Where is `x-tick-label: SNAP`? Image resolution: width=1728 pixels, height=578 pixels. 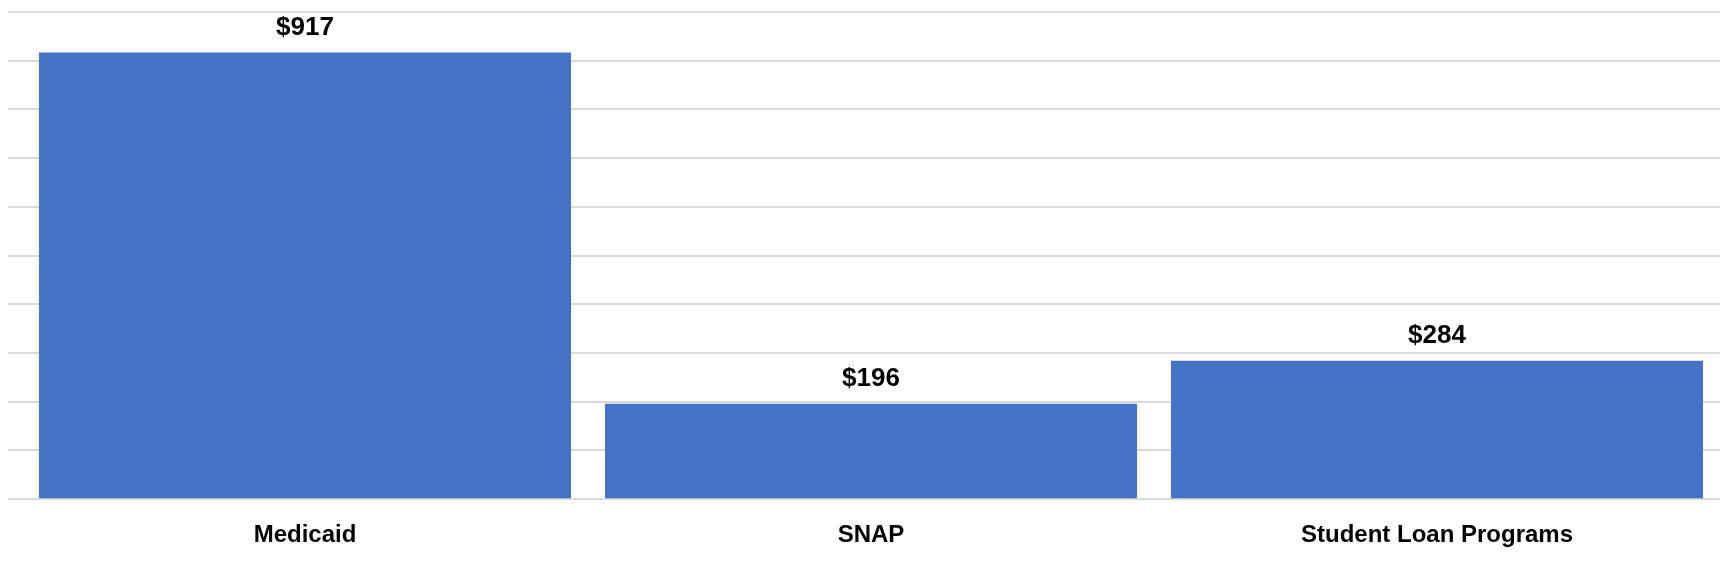
x-tick-label: SNAP is located at coordinates (871, 534).